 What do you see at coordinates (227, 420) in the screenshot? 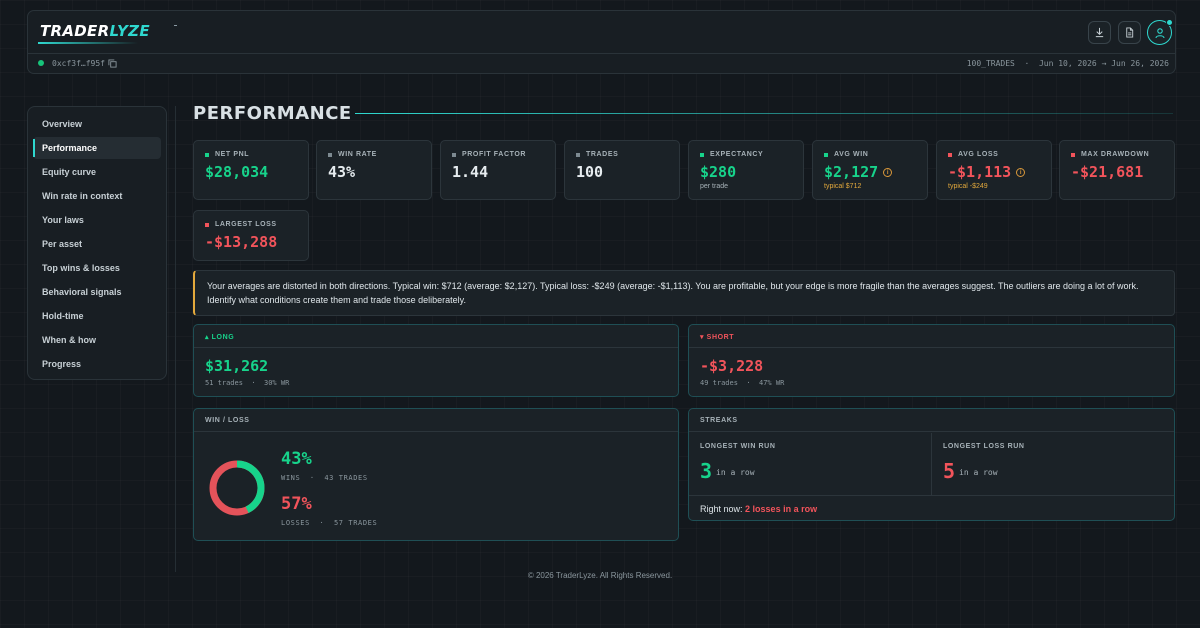
I see `win-loss-label: WIN / LOSS` at bounding box center [227, 420].